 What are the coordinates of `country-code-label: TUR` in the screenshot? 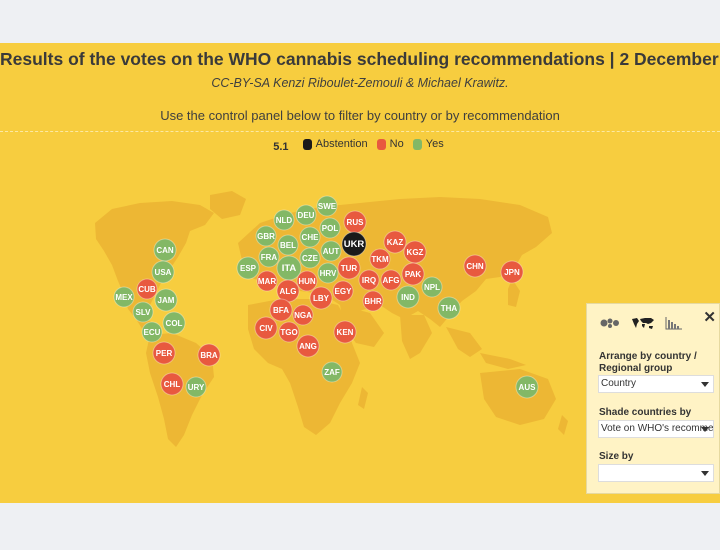 It's located at (349, 268).